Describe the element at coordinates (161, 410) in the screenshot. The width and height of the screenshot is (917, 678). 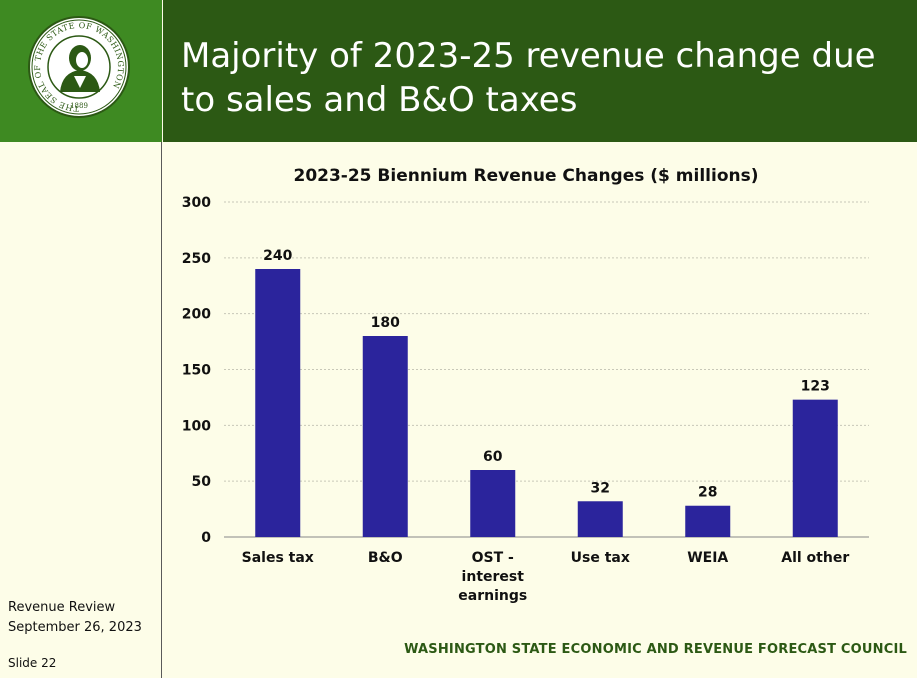
I see `vertical-divider` at that location.